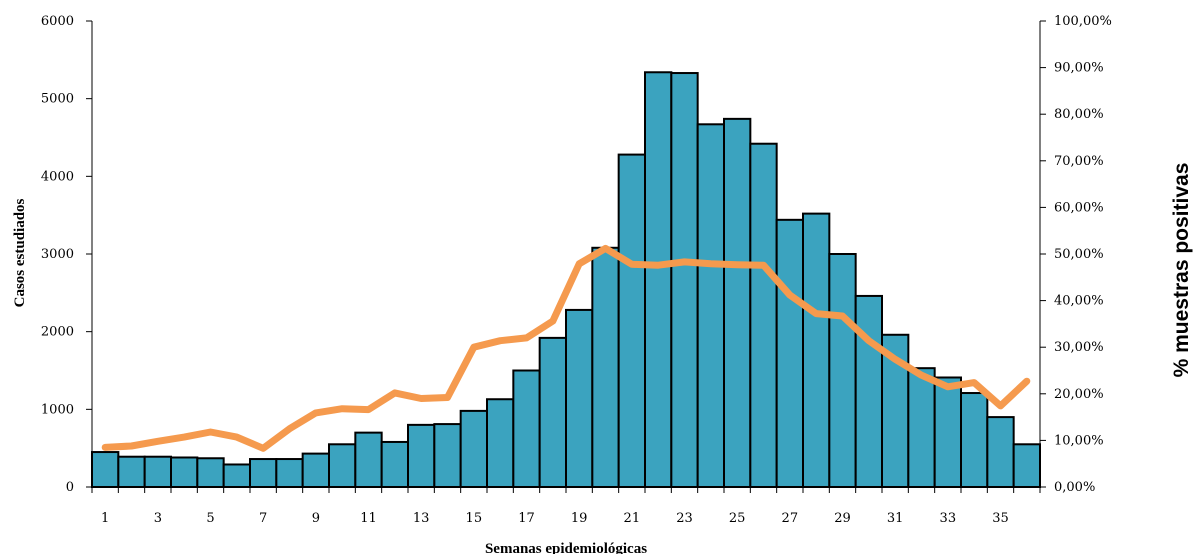 The image size is (1193, 554). Describe the element at coordinates (1079, 301) in the screenshot. I see `y2-tick-label: 40,00%` at that location.